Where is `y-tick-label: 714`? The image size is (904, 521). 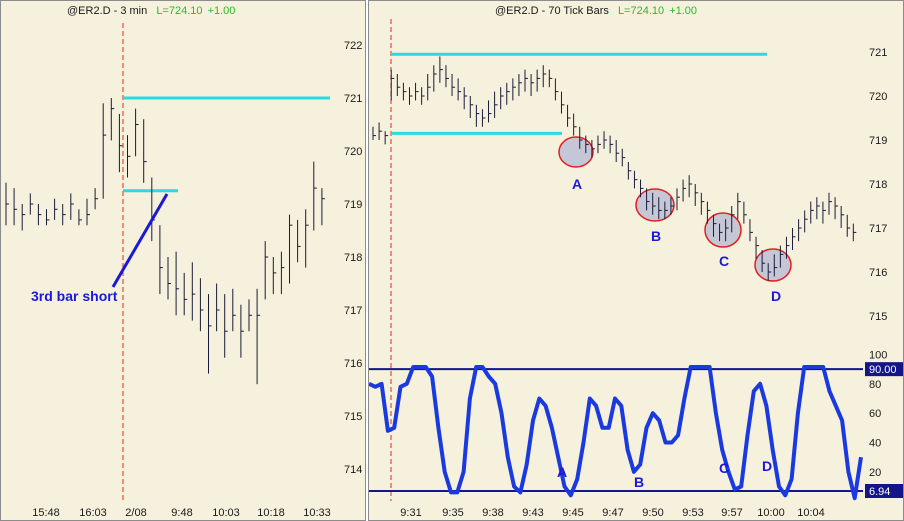
y-tick-label: 714 is located at coordinates (353, 470).